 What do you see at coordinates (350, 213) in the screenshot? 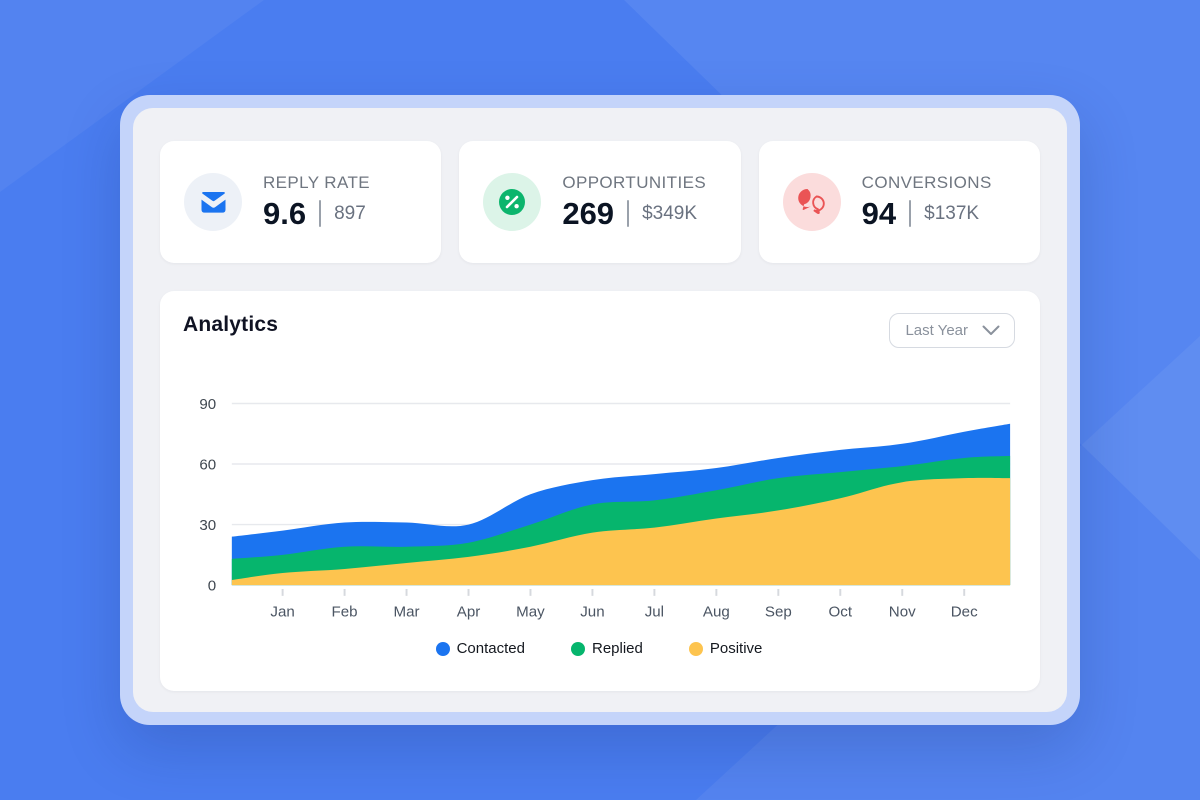
I see `stat-secondary-value: 897` at bounding box center [350, 213].